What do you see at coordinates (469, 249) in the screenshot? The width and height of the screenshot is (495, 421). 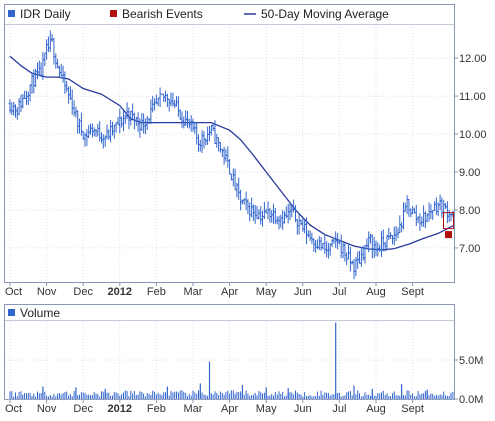 I see `price-y-tick-label: 7.00` at bounding box center [469, 249].